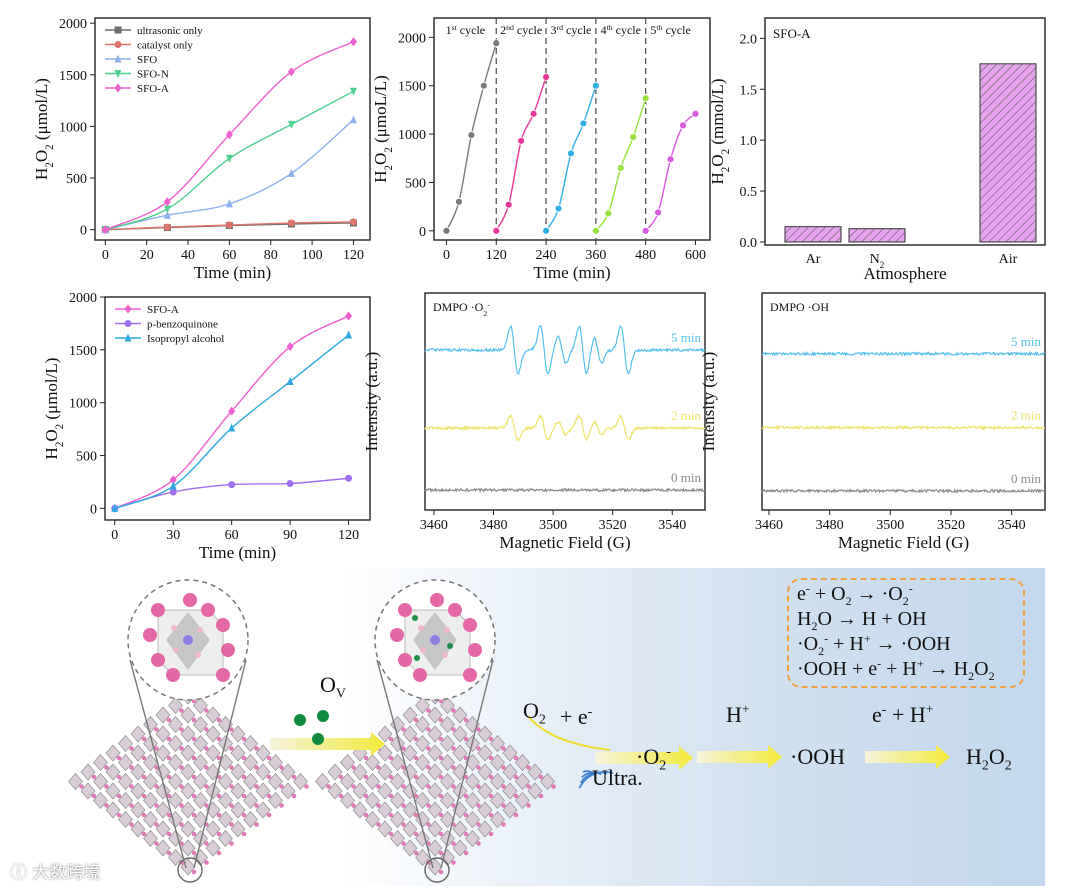 The height and width of the screenshot is (891, 1080). I want to click on x-axis-label: Magnetic Field (G), so click(564, 542).